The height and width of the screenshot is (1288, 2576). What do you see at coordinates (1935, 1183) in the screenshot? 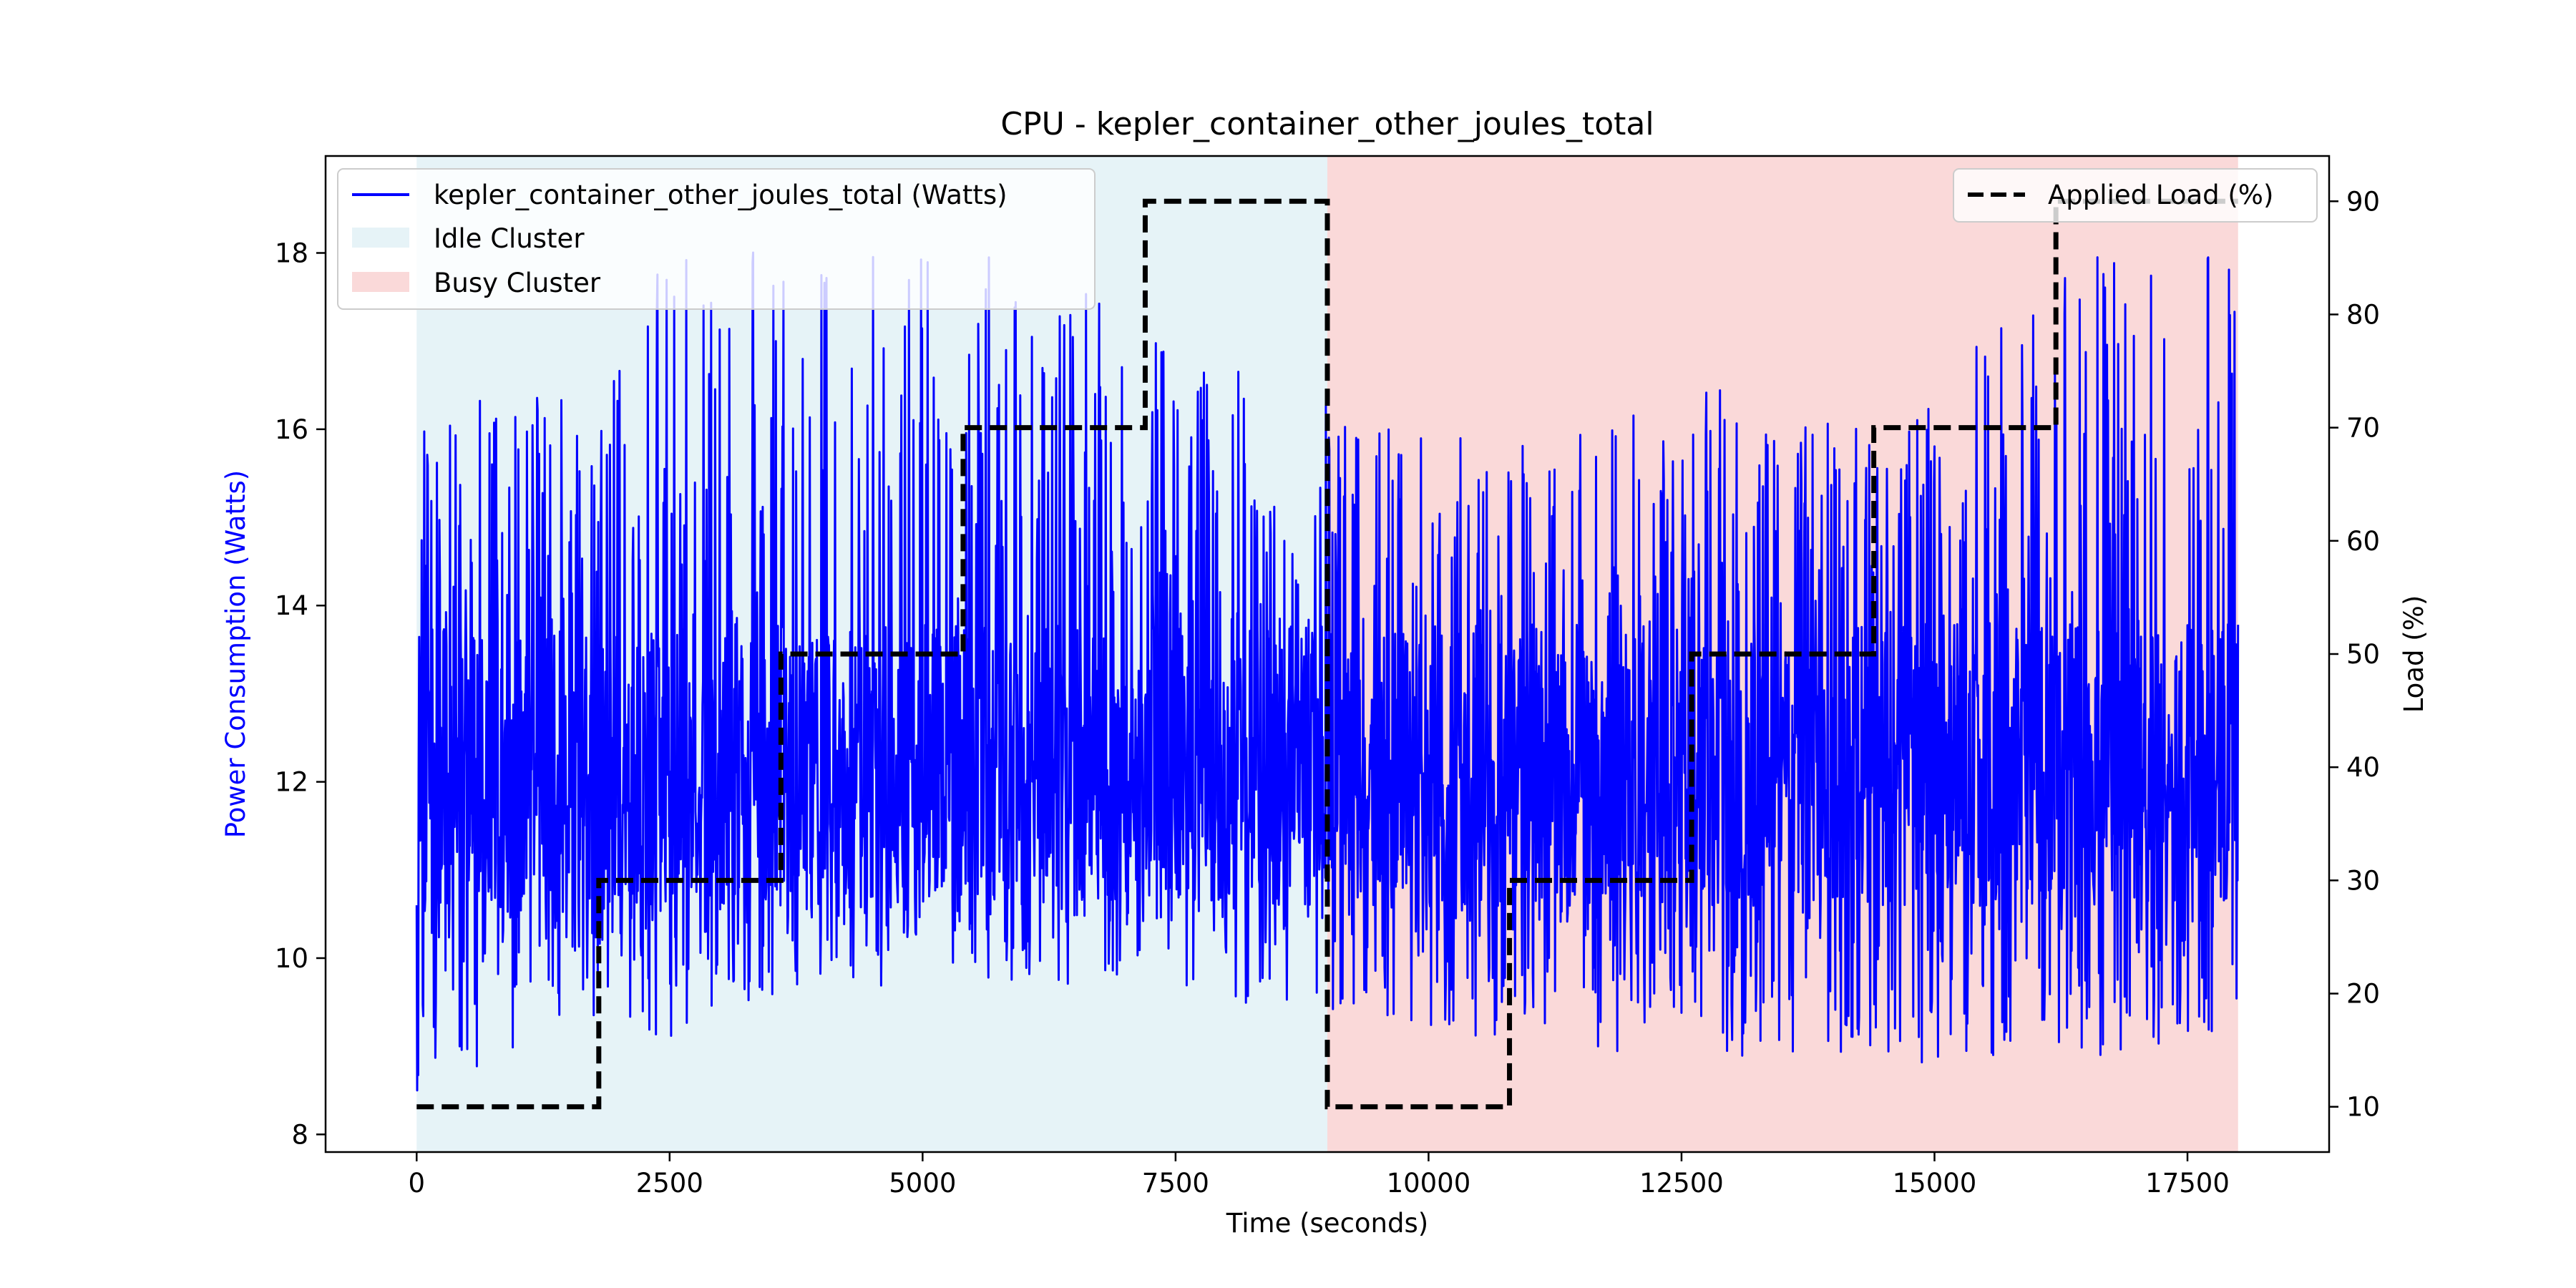
I see `x-tick-label: 15000` at bounding box center [1935, 1183].